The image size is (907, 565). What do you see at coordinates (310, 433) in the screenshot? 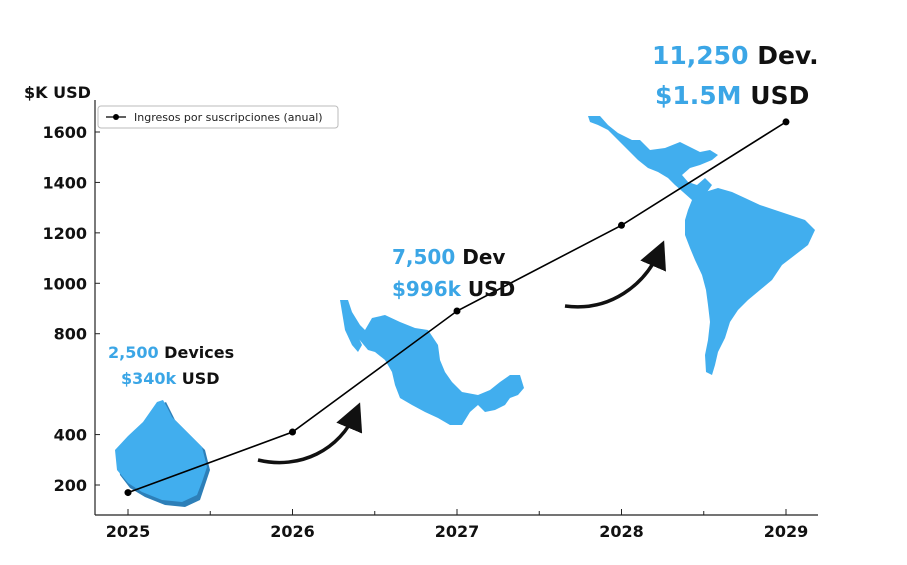
I see `arrow-1-icon` at bounding box center [310, 433].